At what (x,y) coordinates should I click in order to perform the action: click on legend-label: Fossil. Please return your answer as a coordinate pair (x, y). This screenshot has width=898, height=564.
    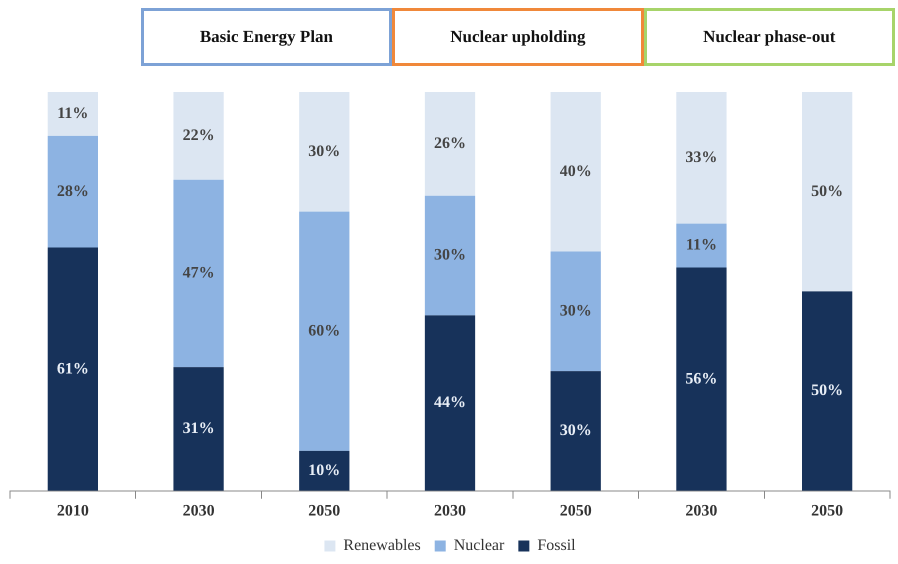
    Looking at the image, I should click on (556, 545).